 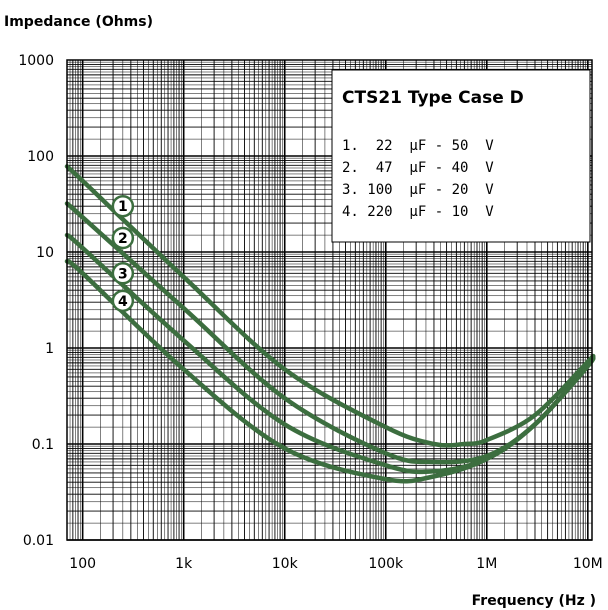 I want to click on x-tick-label: 1k, so click(x=184, y=564).